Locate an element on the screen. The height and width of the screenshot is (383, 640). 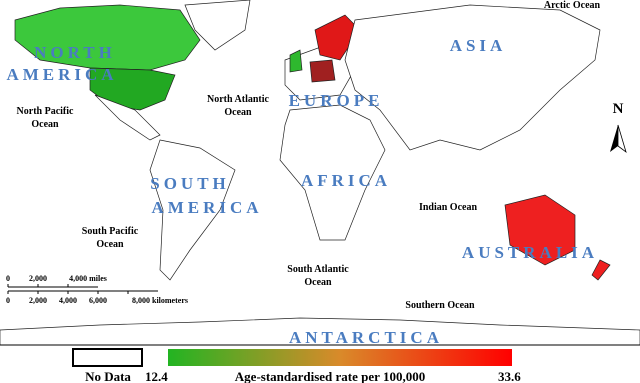
legend-max: 33.6 is located at coordinates (509, 376).